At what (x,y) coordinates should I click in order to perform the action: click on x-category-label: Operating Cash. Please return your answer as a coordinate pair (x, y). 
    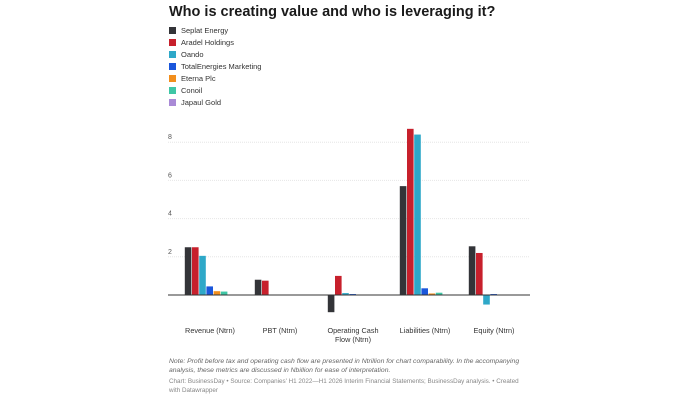
    Looking at the image, I should click on (352, 330).